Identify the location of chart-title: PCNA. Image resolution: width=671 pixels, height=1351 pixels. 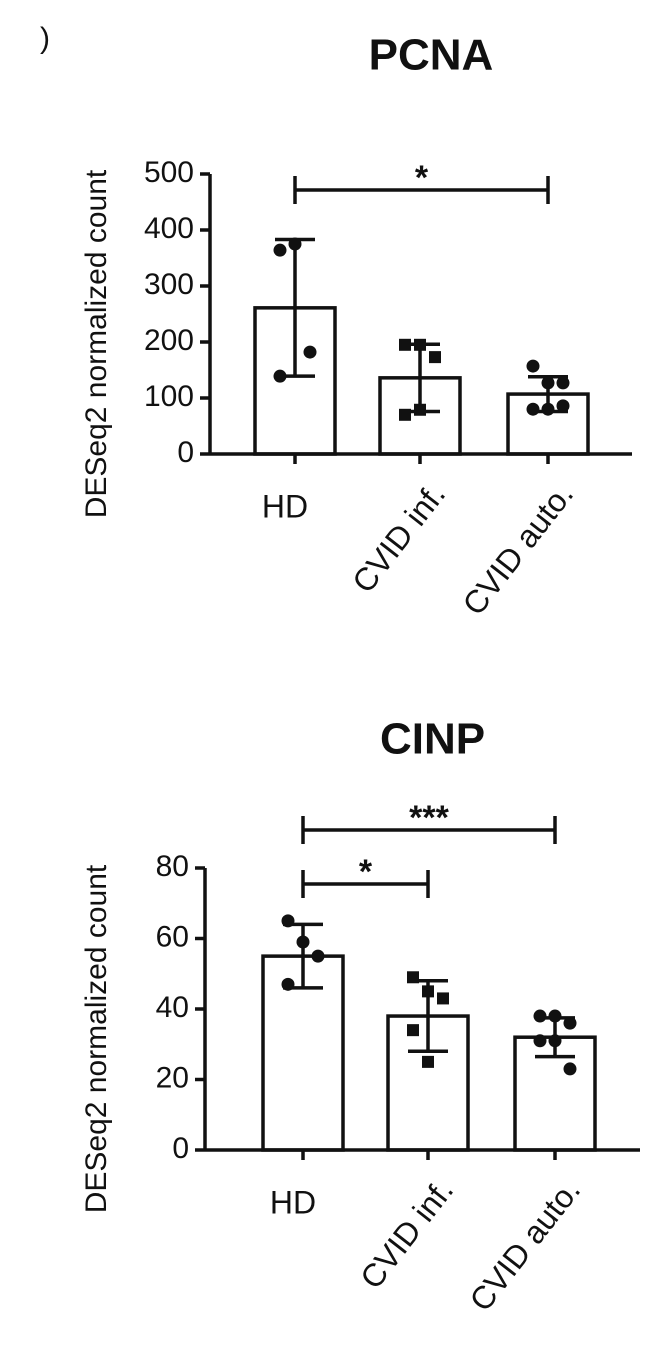
(431, 55).